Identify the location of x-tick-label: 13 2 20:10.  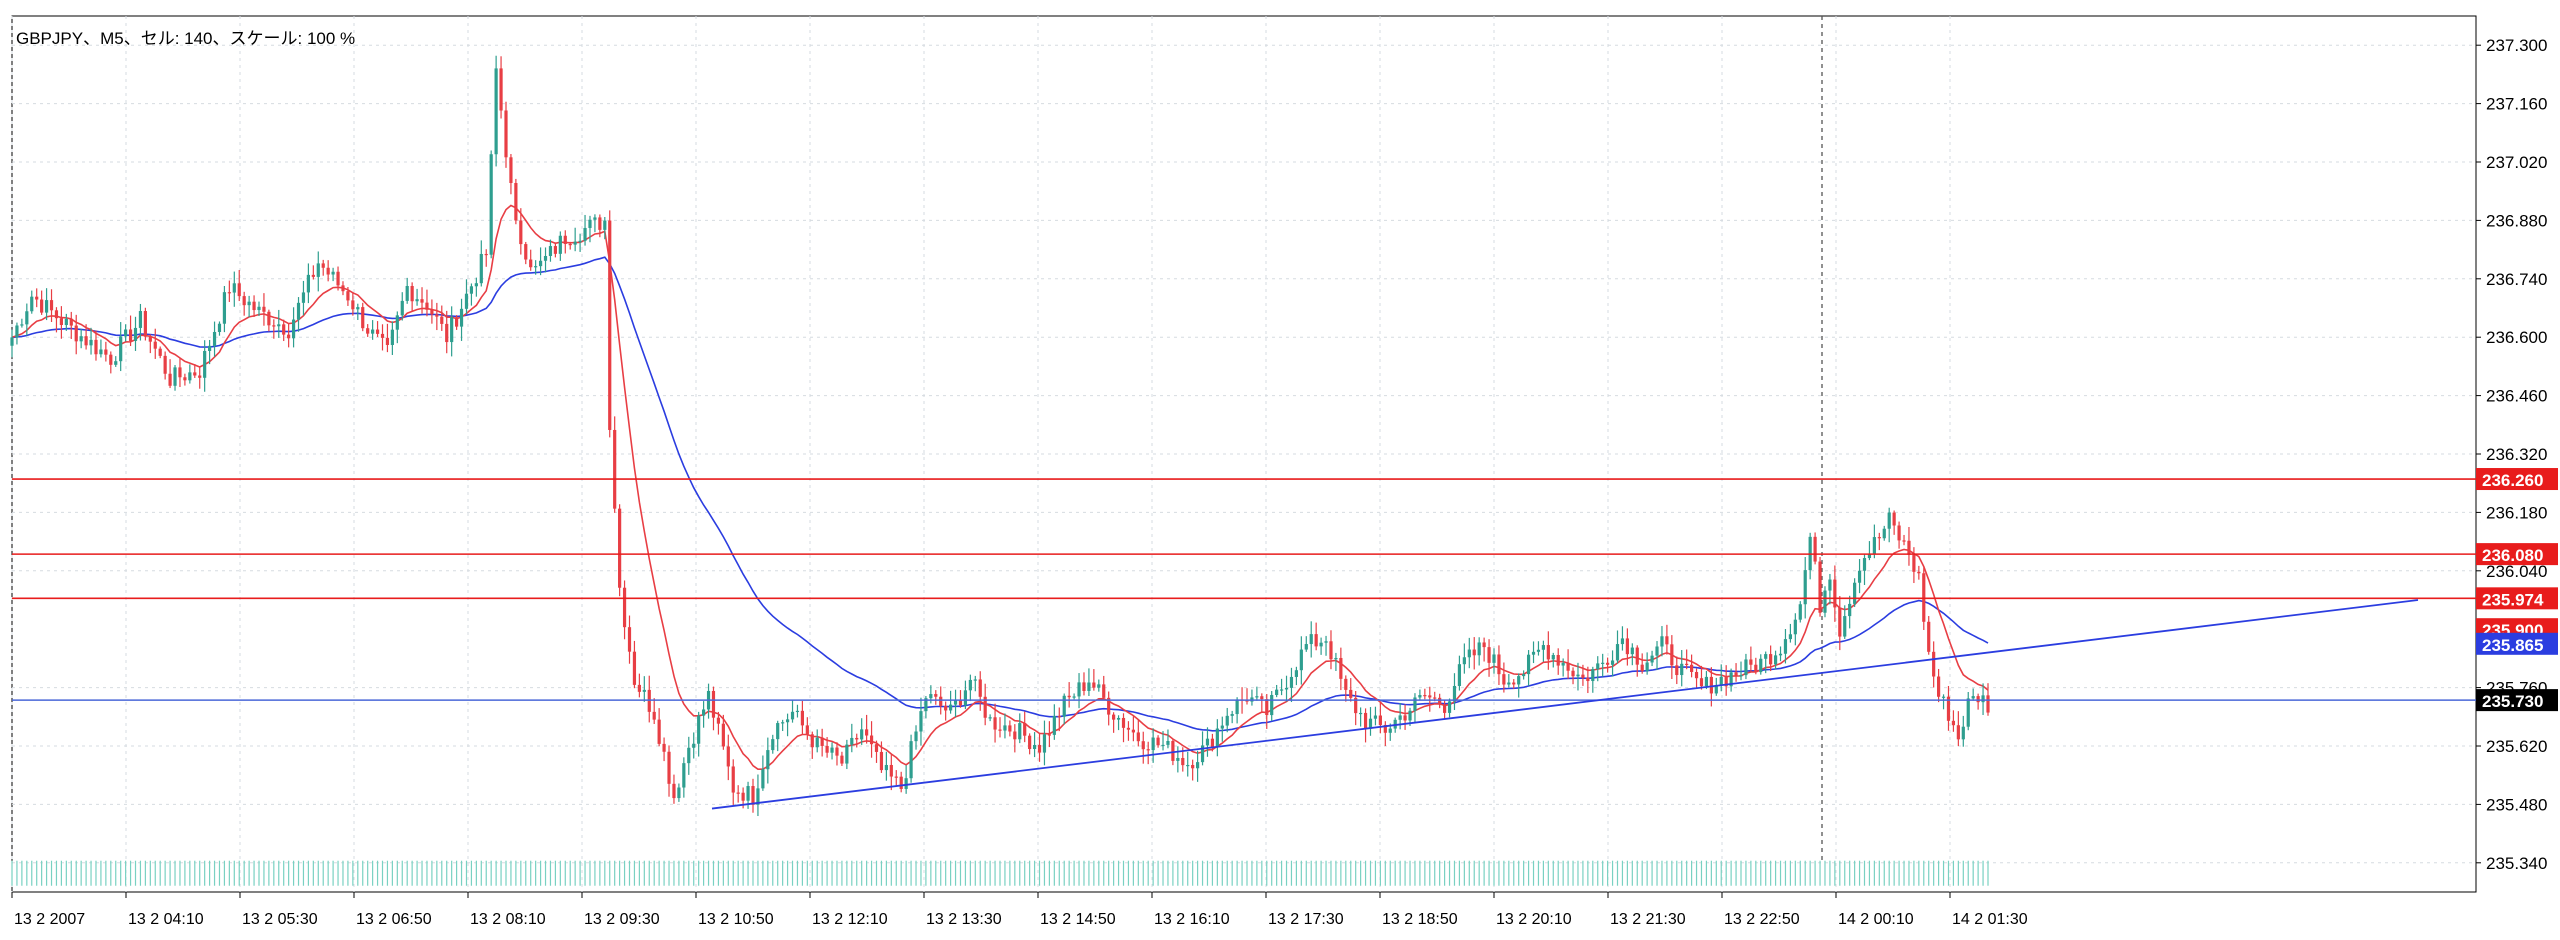
(1534, 919).